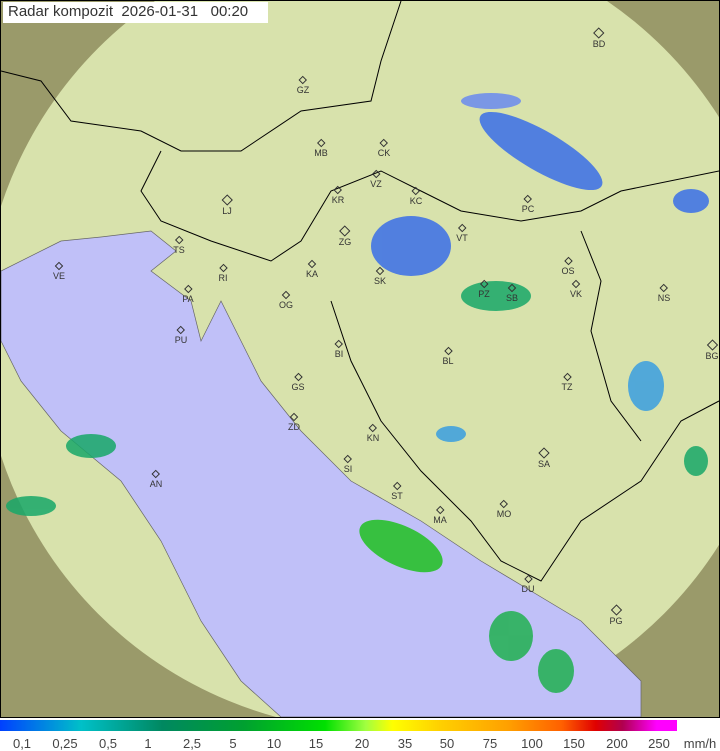  I want to click on city-label: VE, so click(59, 276).